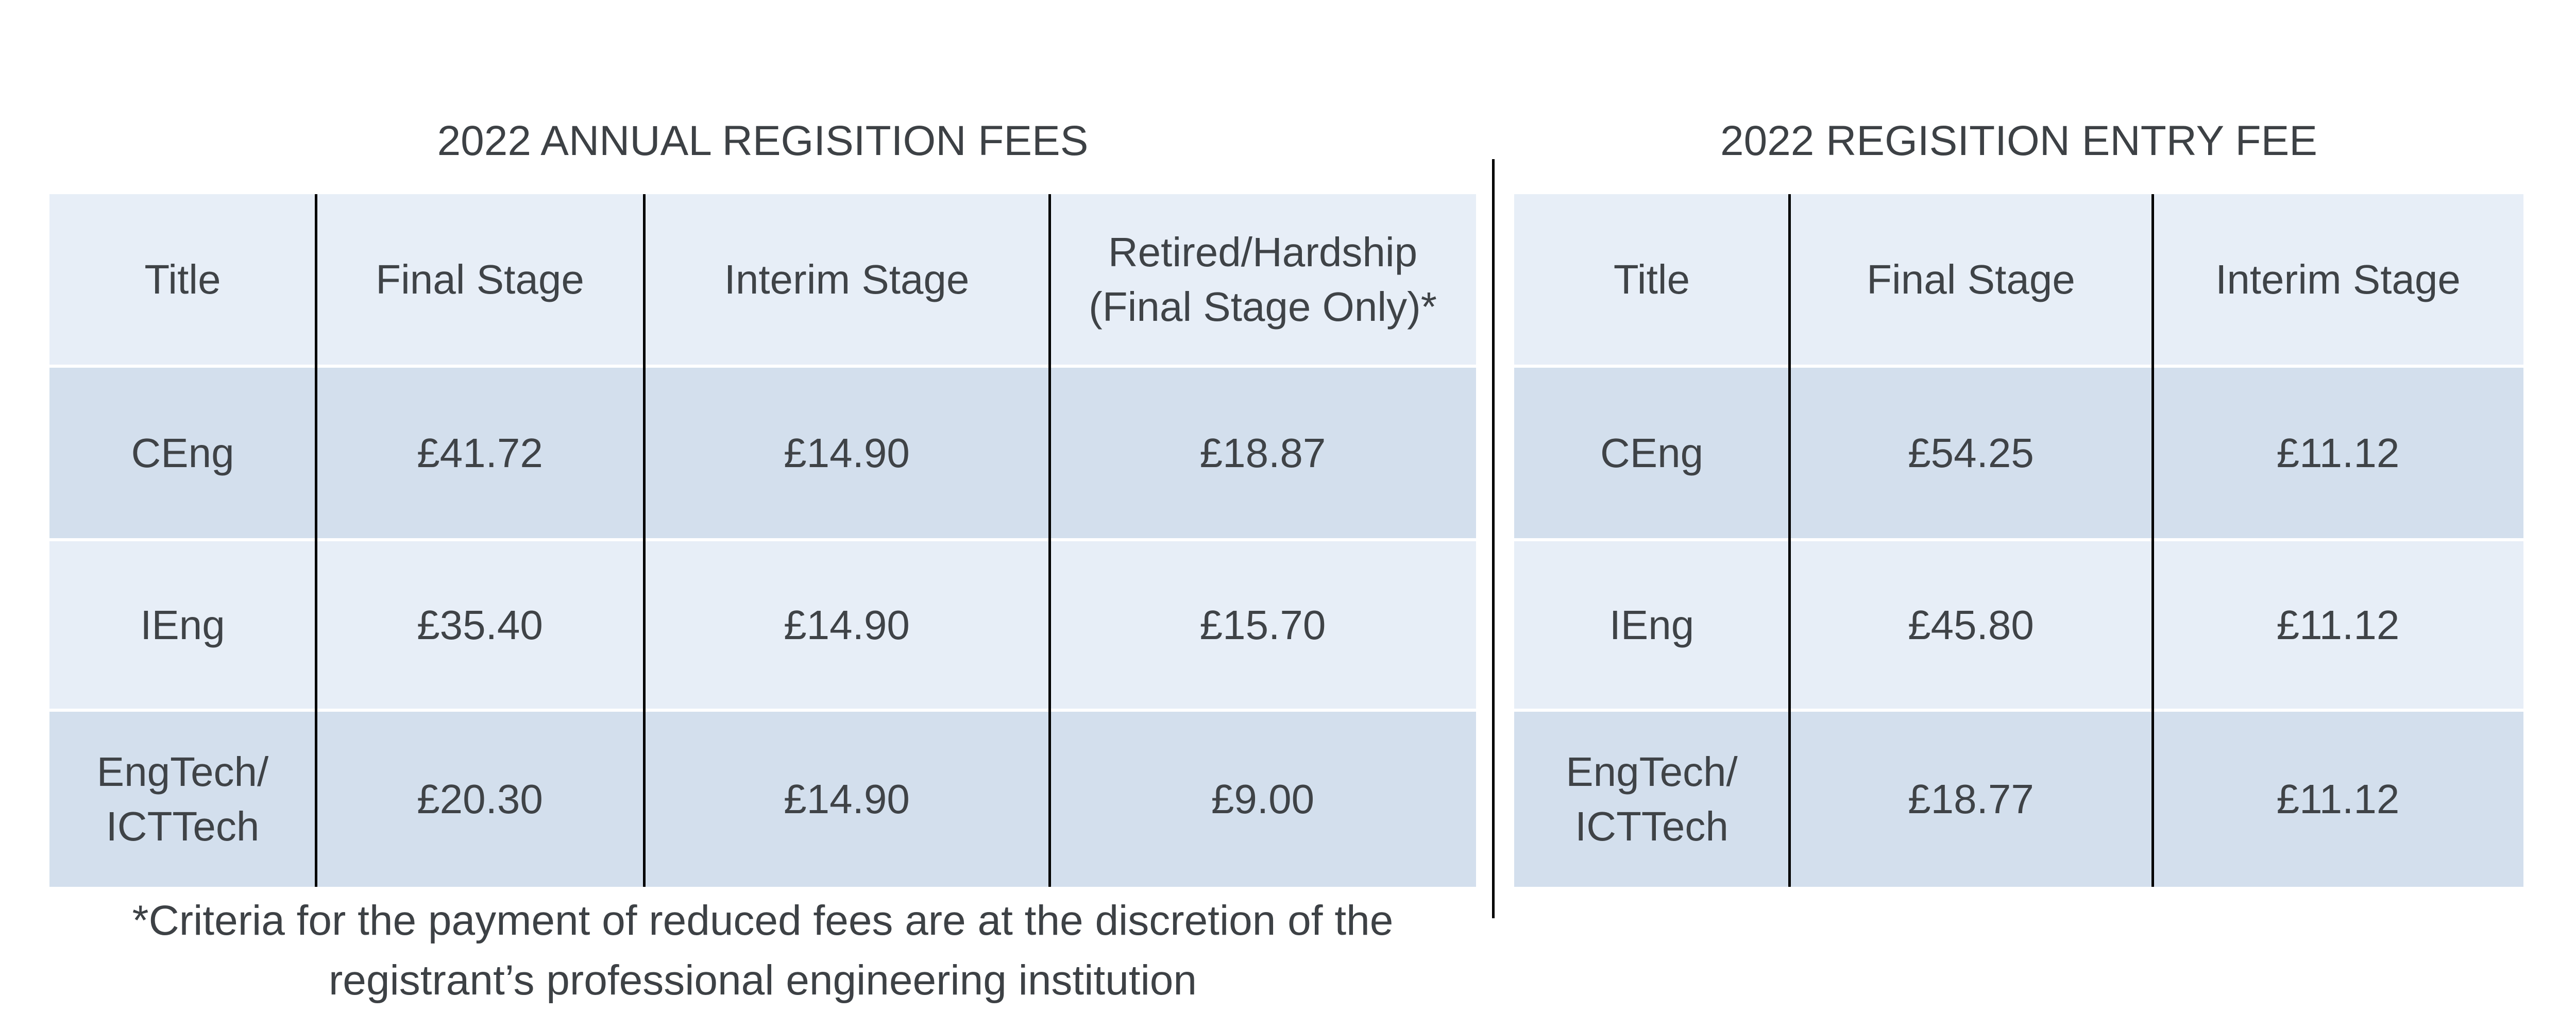 The width and height of the screenshot is (2576, 1030). What do you see at coordinates (1262, 625) in the screenshot?
I see `fee-value: £15.70` at bounding box center [1262, 625].